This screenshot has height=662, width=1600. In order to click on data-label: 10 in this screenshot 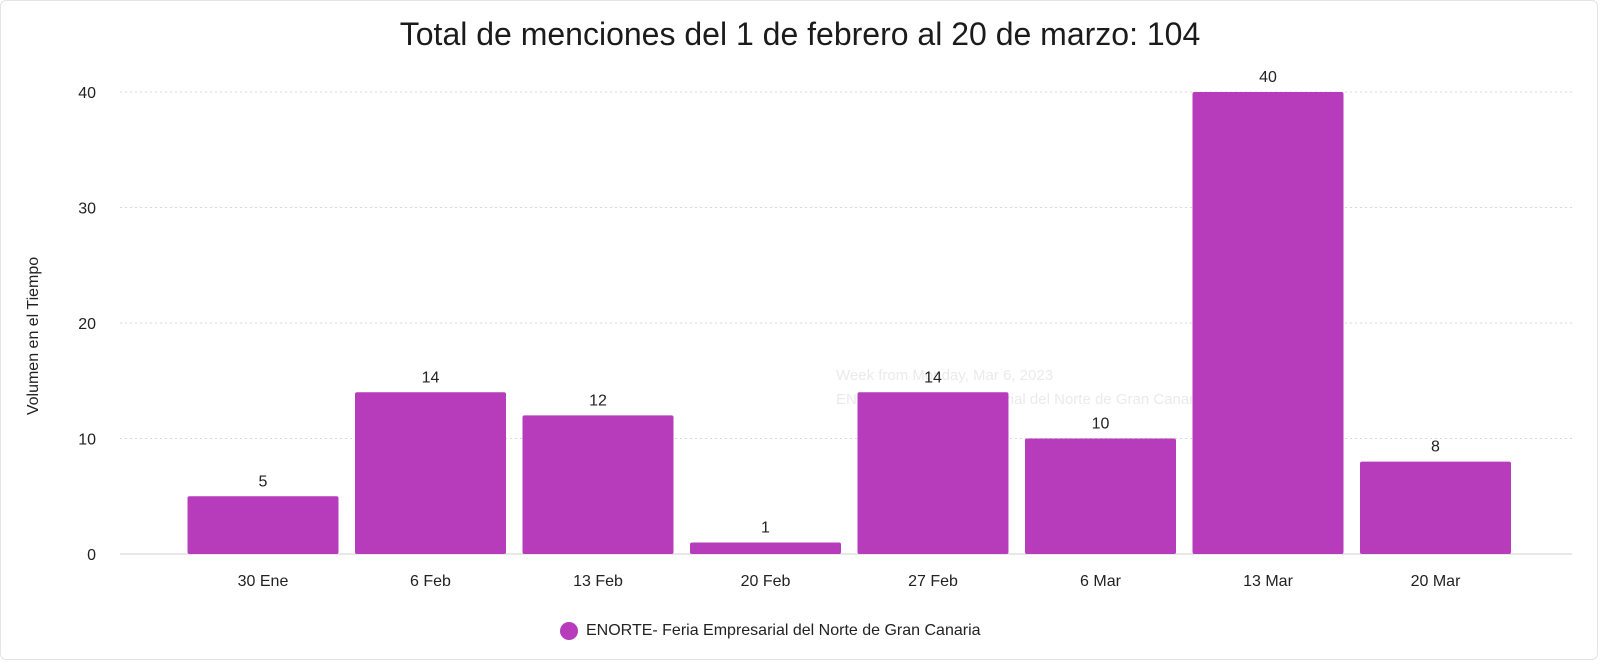, I will do `click(1101, 424)`.